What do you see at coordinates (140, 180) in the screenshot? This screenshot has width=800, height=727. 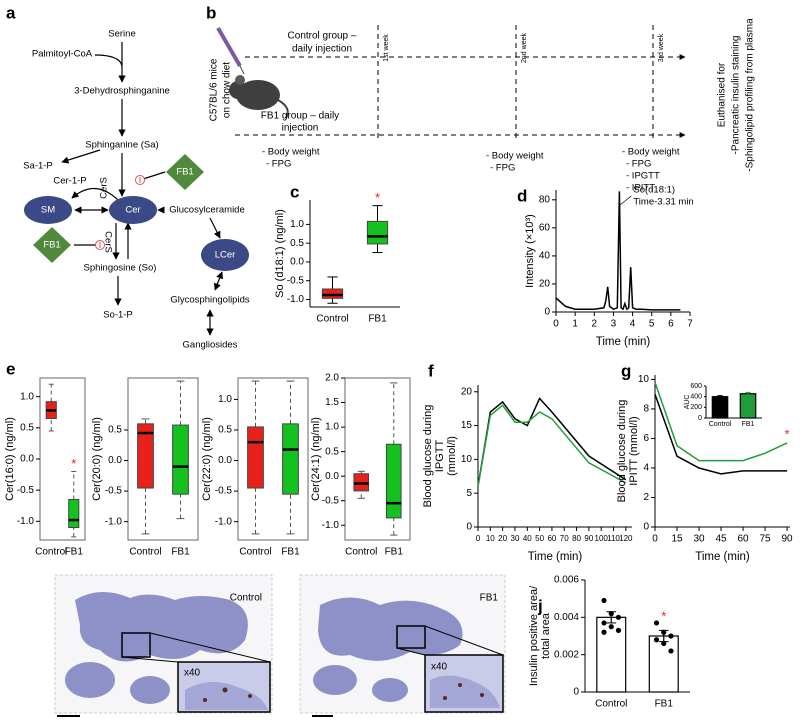 I see `inhibitor` at bounding box center [140, 180].